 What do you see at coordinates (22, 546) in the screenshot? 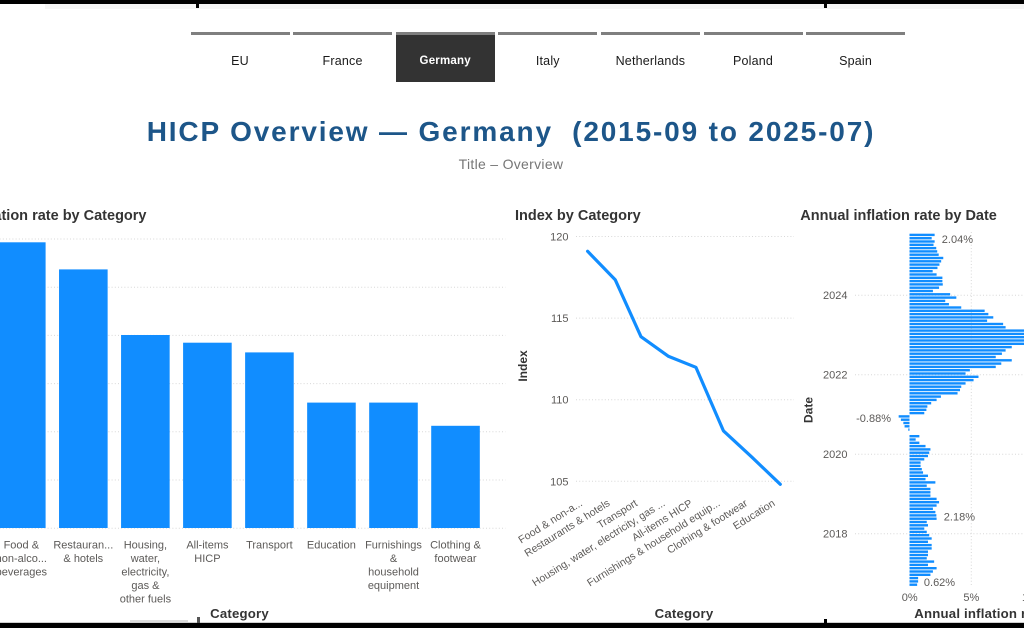
I see `svg-text: Food &` at bounding box center [22, 546].